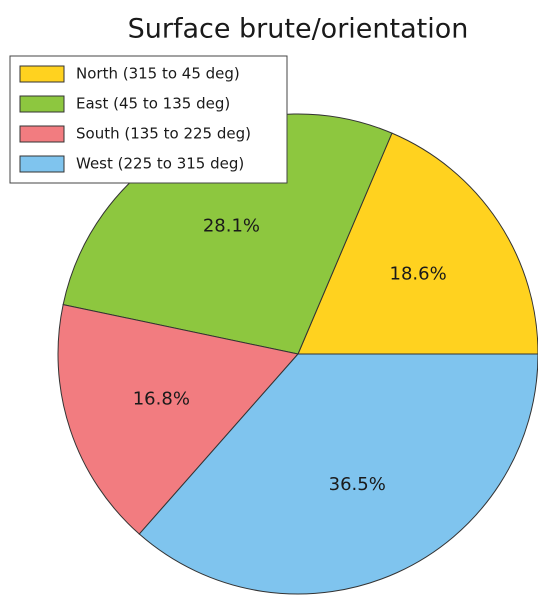 Image resolution: width=538 pixels, height=596 pixels. What do you see at coordinates (298, 29) in the screenshot?
I see `chart-title: Surface brute/orientation` at bounding box center [298, 29].